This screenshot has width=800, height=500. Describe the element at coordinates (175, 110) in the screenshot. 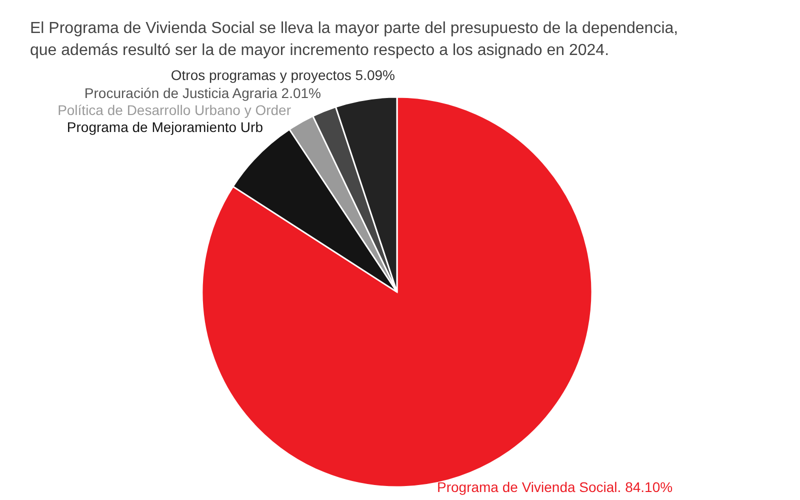

I see `slice-label: Política de Desarrollo Urbano y Order` at that location.